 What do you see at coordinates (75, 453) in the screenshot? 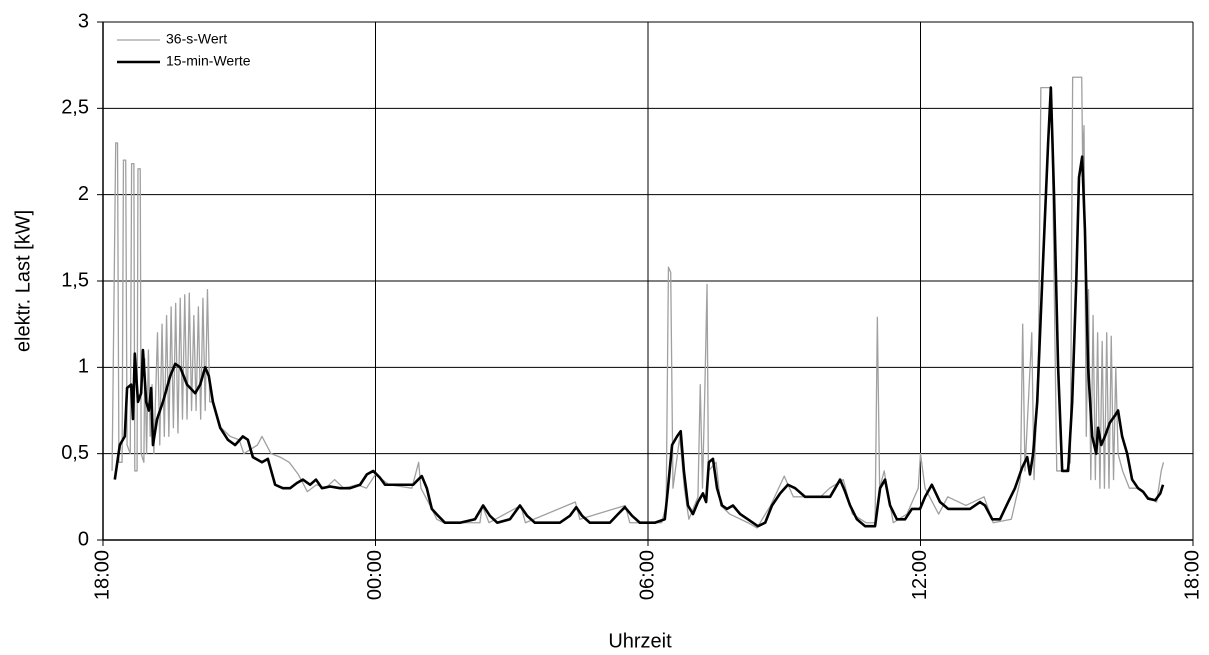
I see `y-tick-label: 0,5` at bounding box center [75, 453].